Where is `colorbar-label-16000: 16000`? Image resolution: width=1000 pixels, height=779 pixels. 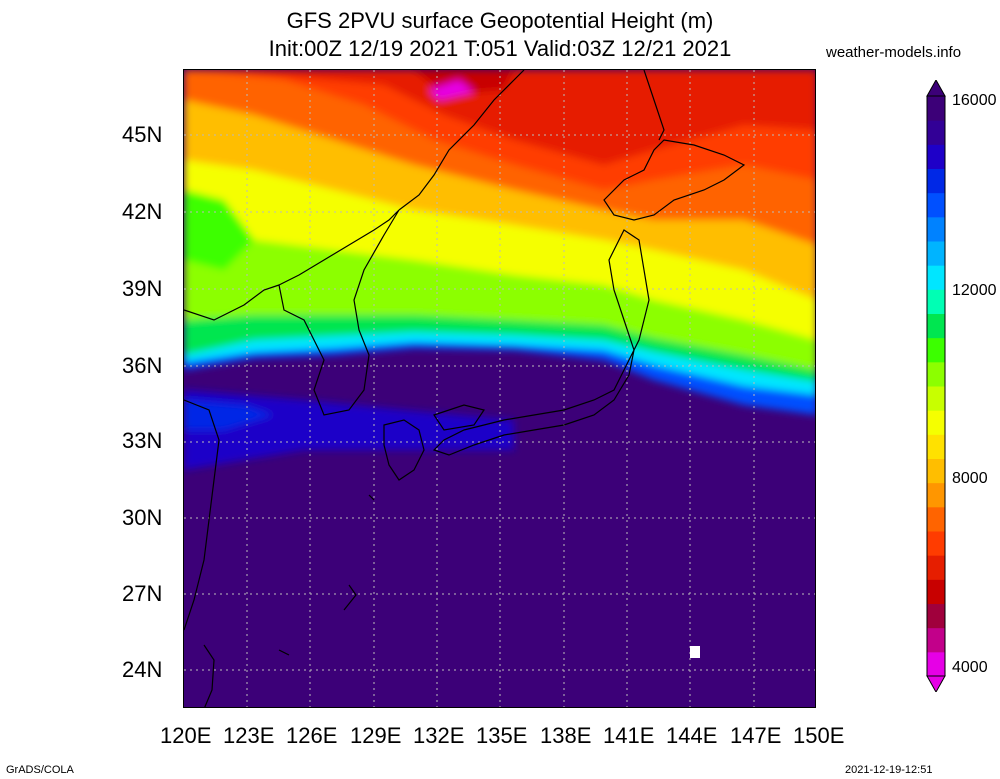
colorbar-label-16000: 16000 is located at coordinates (974, 100).